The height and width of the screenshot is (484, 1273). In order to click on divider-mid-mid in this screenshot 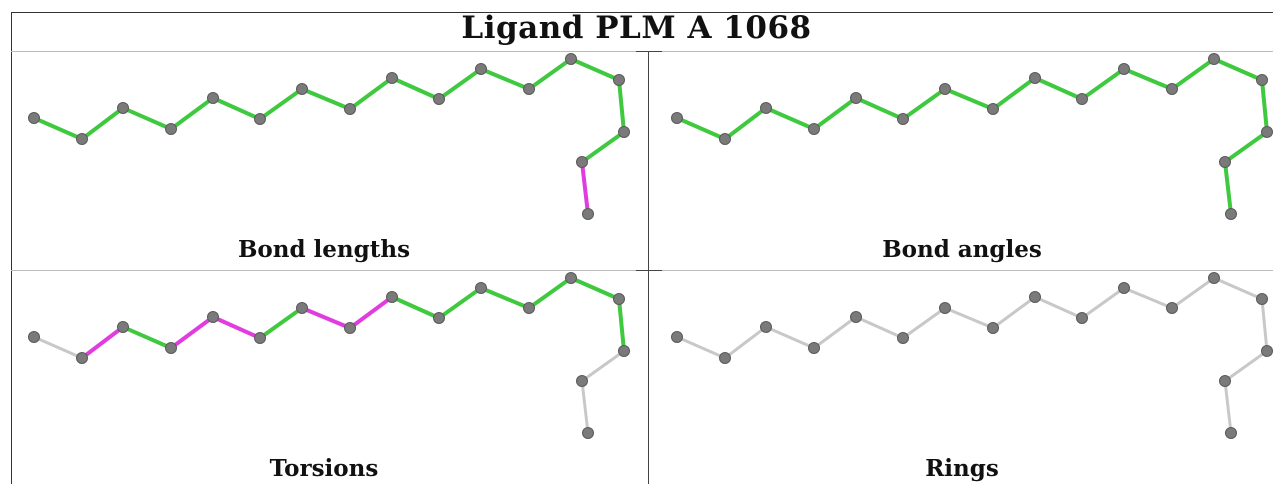, I will do `click(649, 270)`.